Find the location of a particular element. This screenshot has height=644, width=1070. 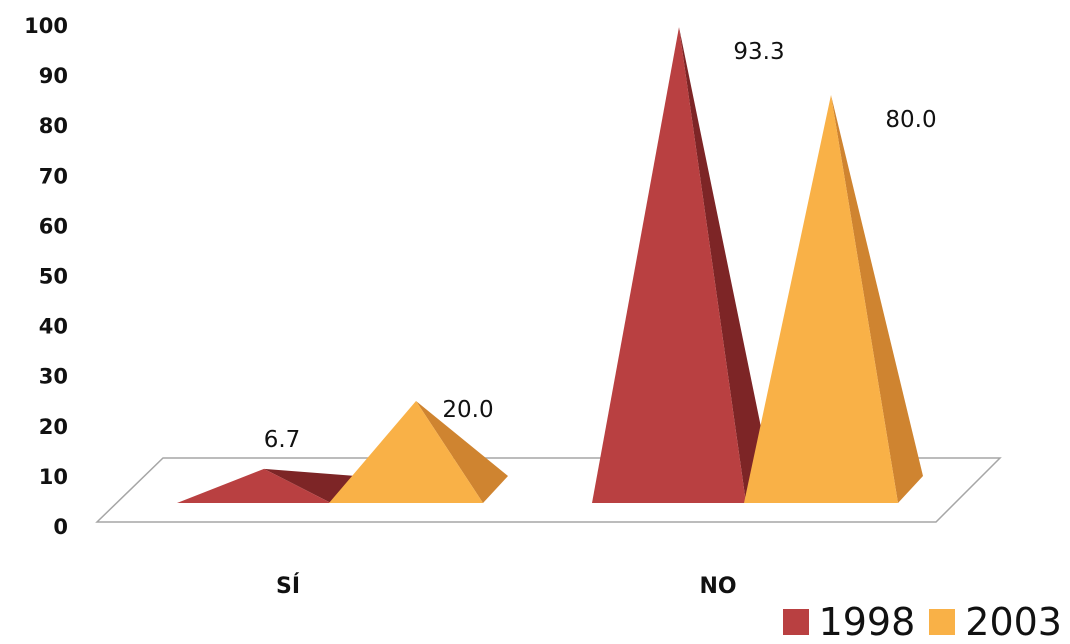

y-axis: 0 10 20 30 40 50 60 70 80 90 100 is located at coordinates (46, 276).